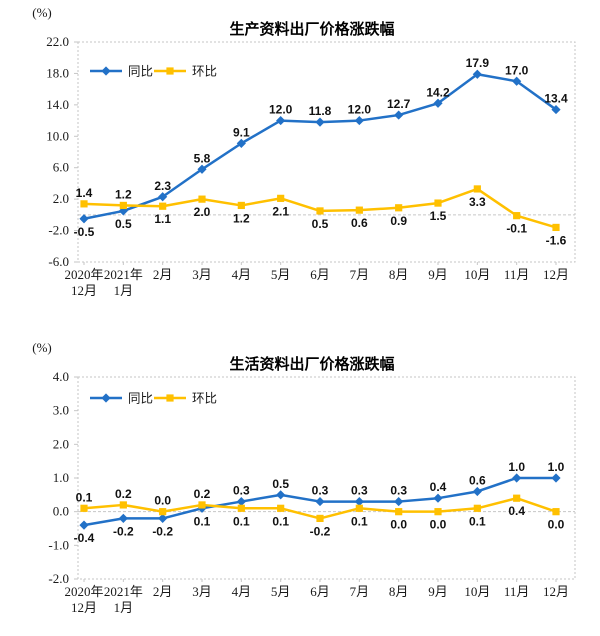 The width and height of the screenshot is (600, 636). I want to click on x-tick-label: 12月, so click(556, 591).